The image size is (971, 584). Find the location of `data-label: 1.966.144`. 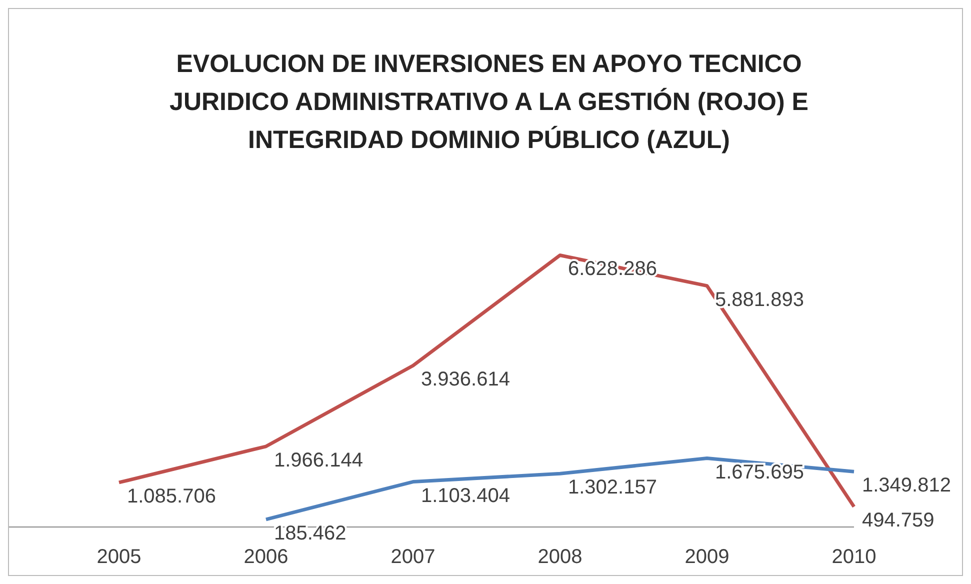

data-label: 1.966.144 is located at coordinates (318, 460).